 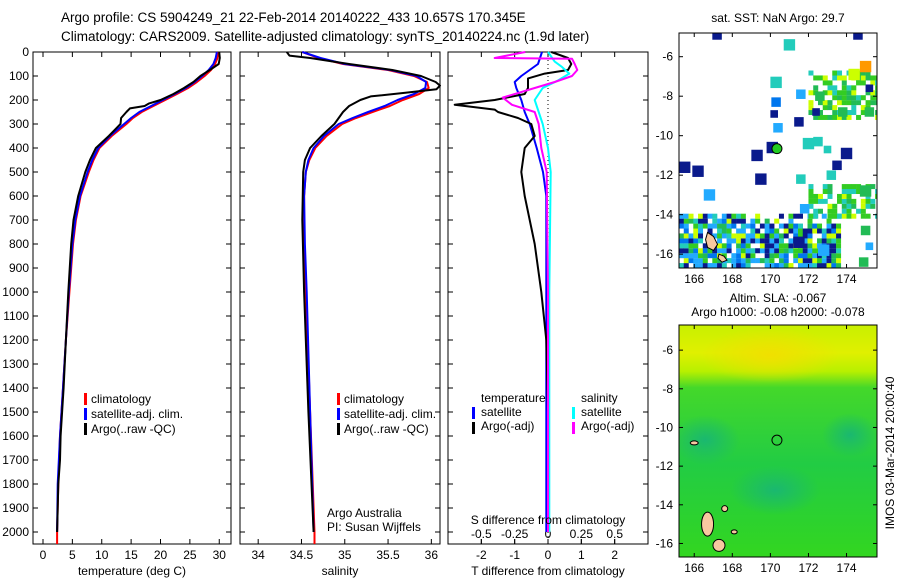 What do you see at coordinates (665, 175) in the screenshot?
I see `lat-tick-label: -12` at bounding box center [665, 175].